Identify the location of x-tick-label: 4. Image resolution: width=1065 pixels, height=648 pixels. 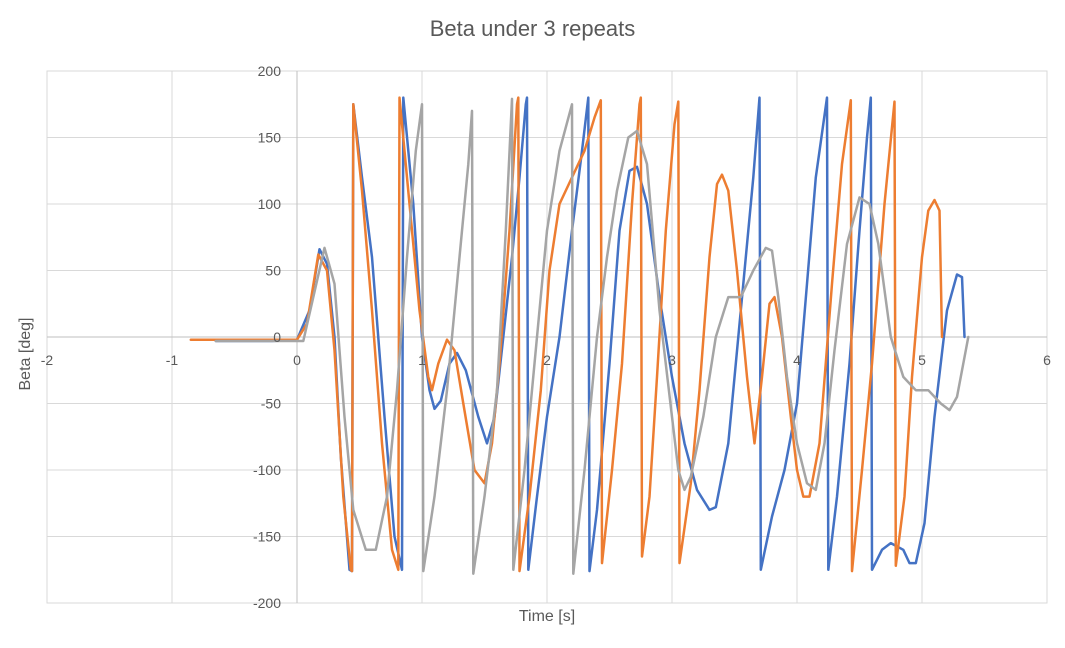
(797, 360).